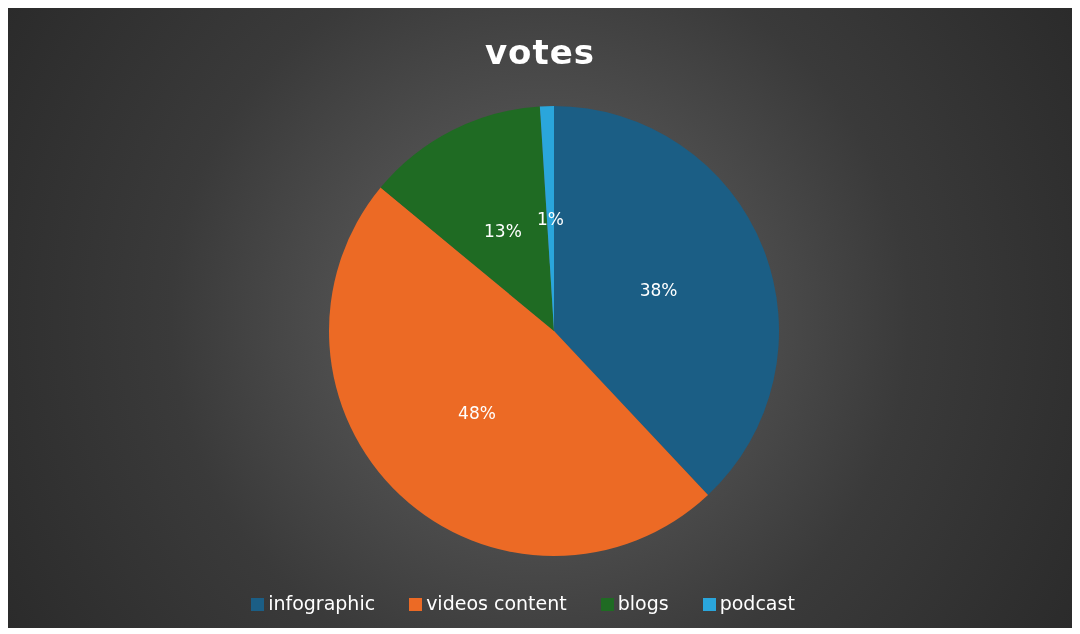 The width and height of the screenshot is (1080, 634). What do you see at coordinates (496, 603) in the screenshot?
I see `legend-label: videos content` at bounding box center [496, 603].